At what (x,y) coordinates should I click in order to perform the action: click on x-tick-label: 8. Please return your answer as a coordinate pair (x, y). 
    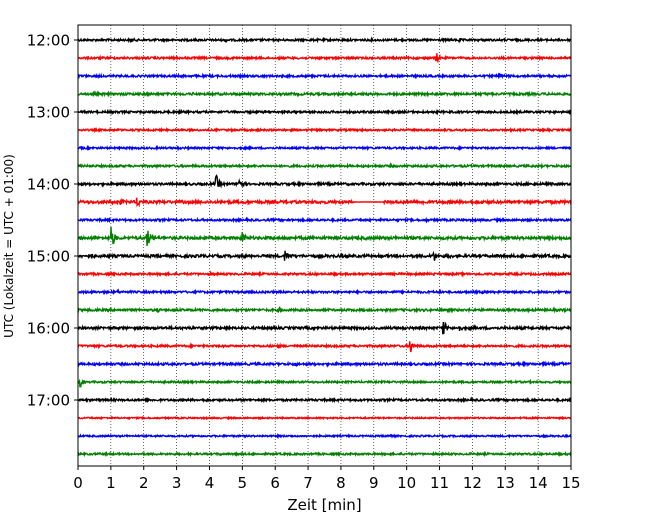
    Looking at the image, I should click on (341, 483).